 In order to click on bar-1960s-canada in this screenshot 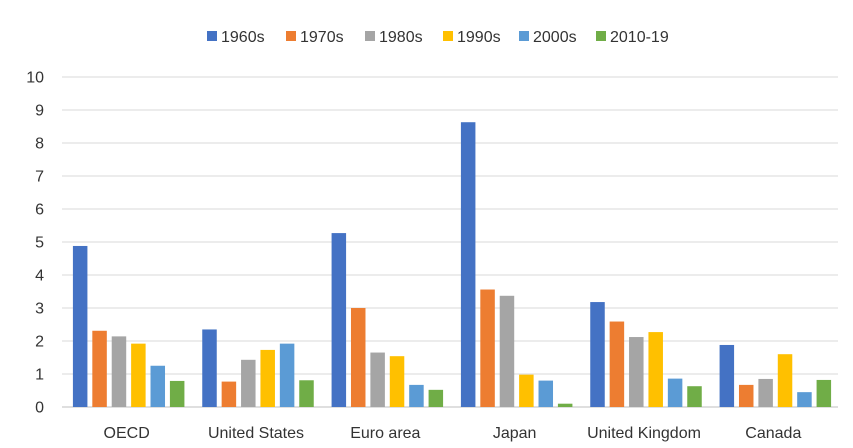, I will do `click(727, 375)`.